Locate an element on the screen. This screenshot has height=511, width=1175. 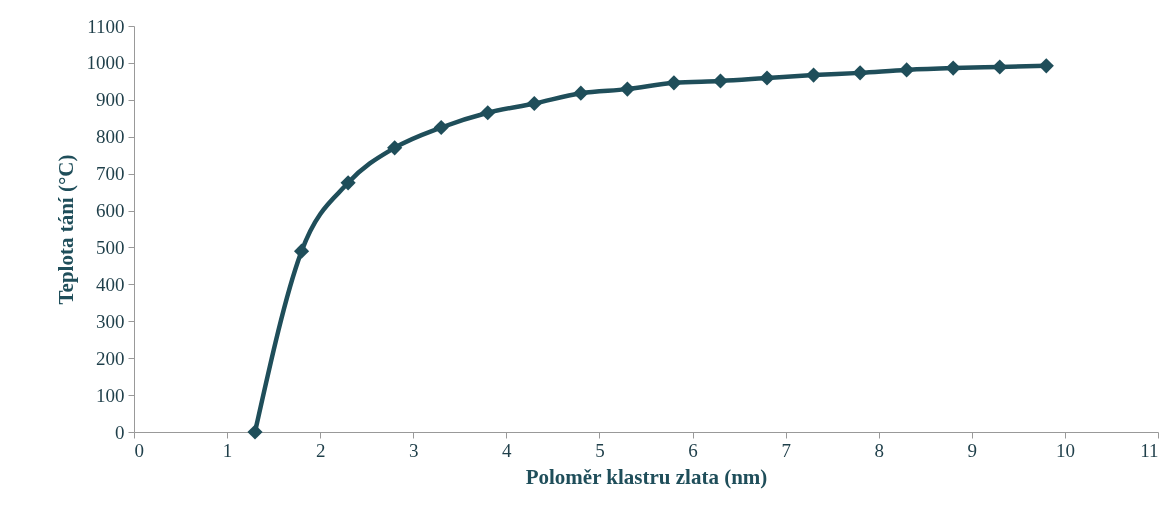
y-tick-label: 700 is located at coordinates (110, 174).